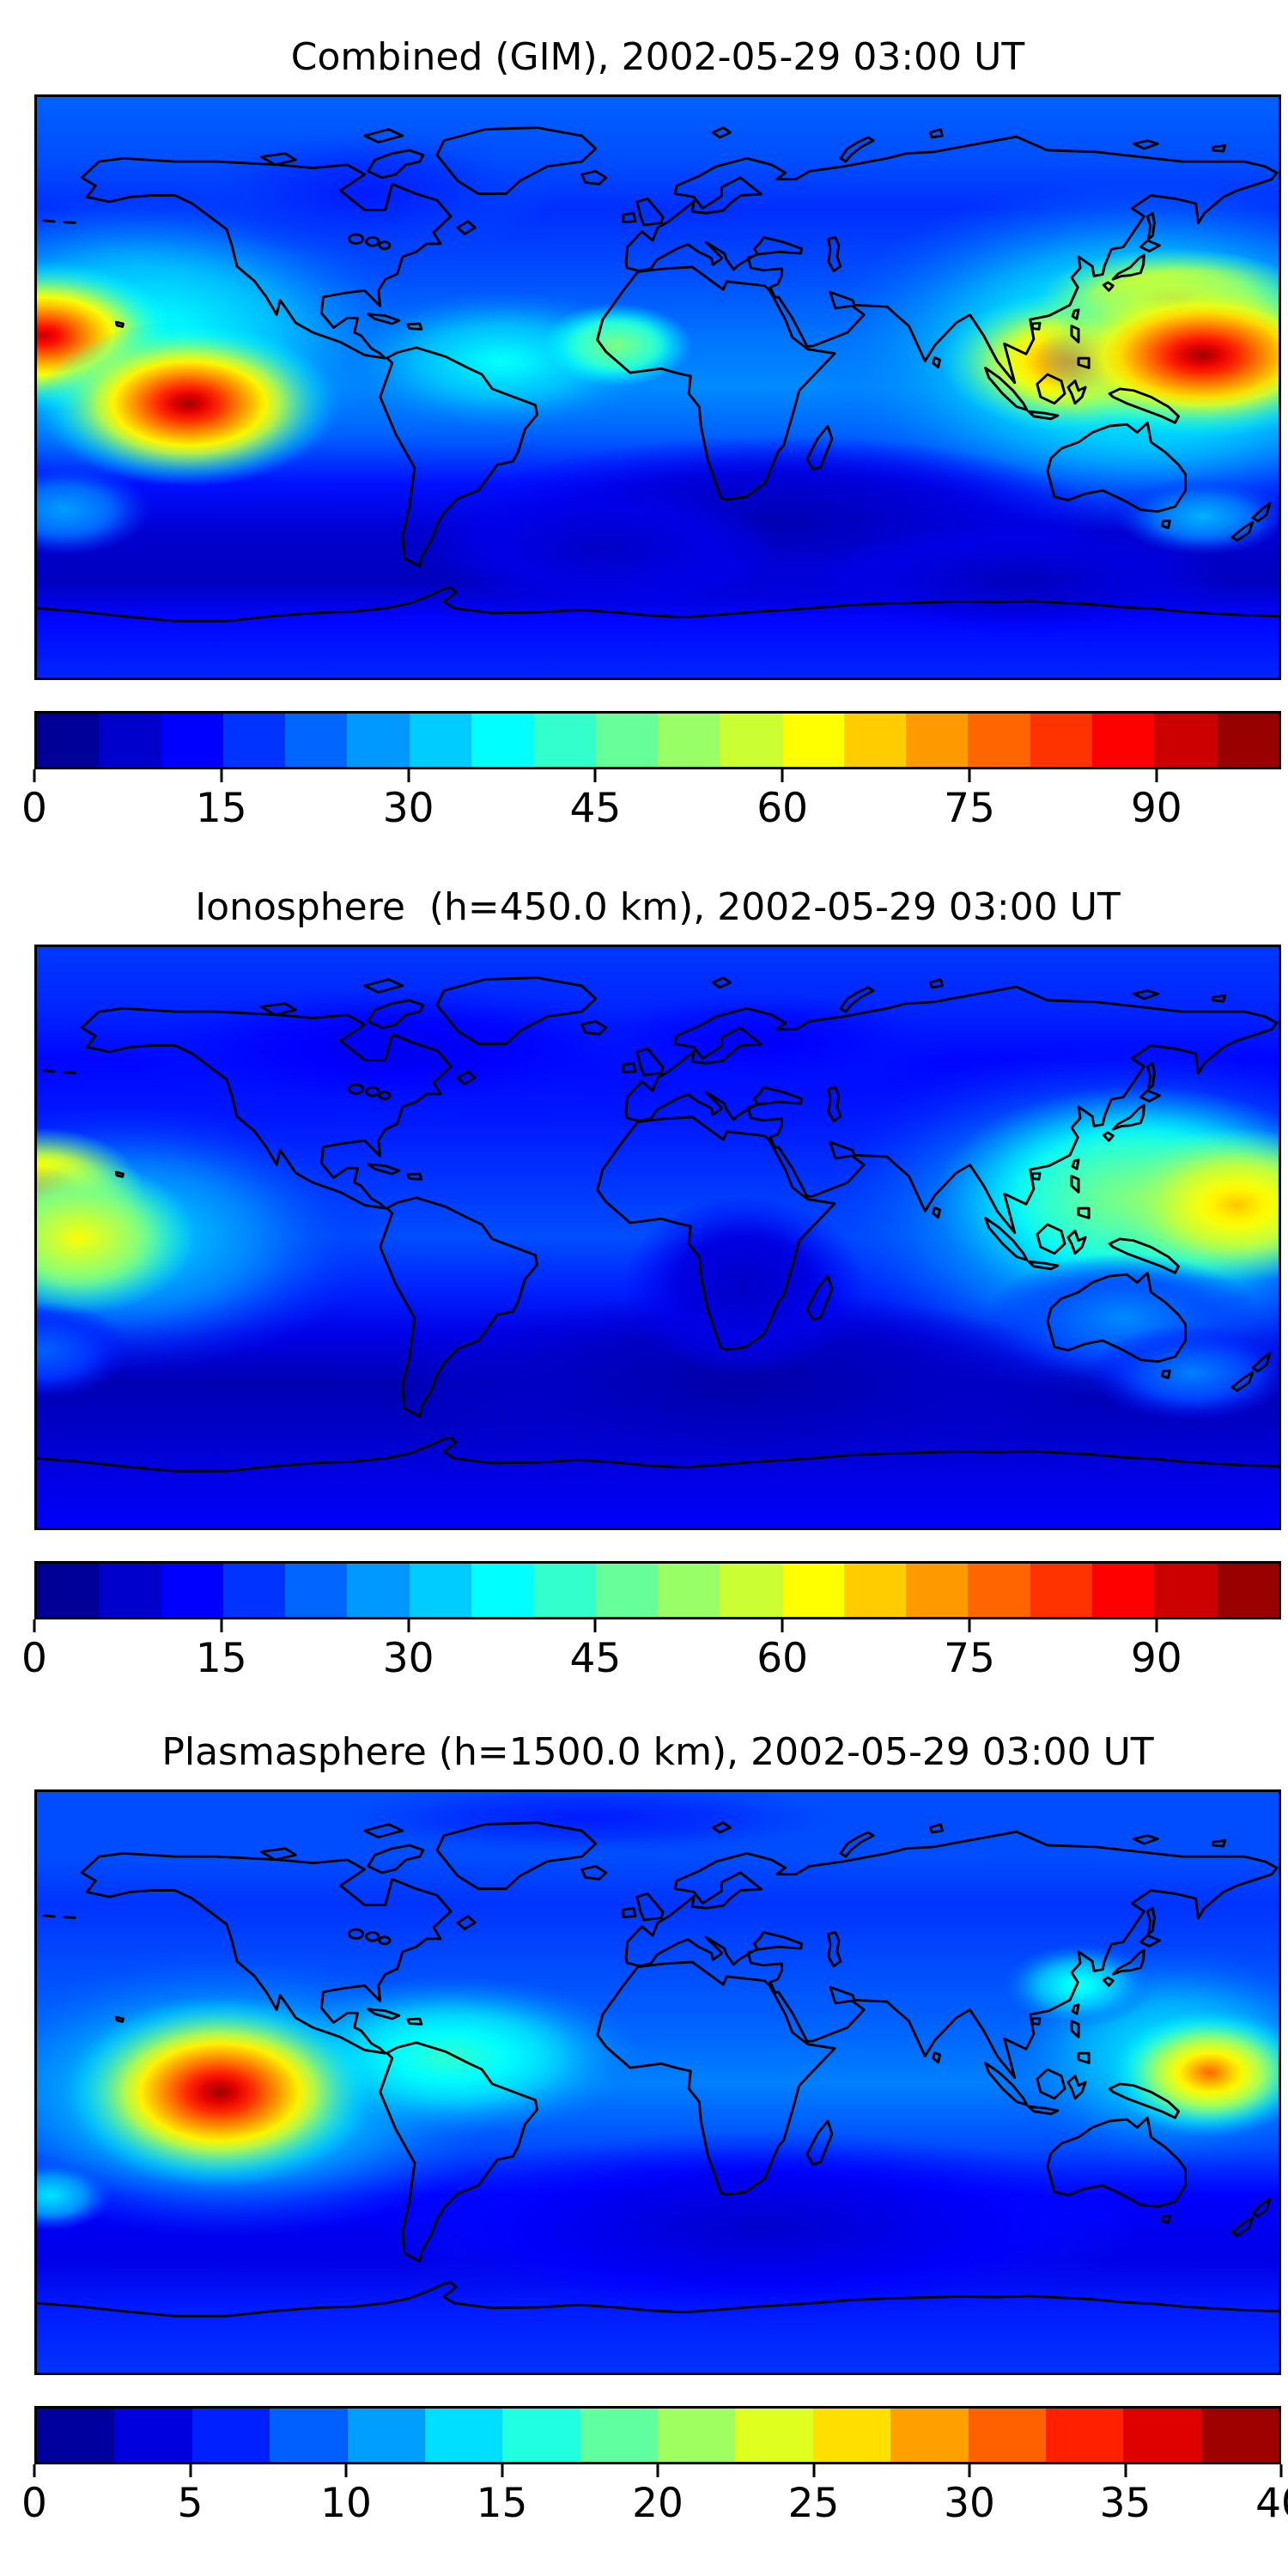 The height and width of the screenshot is (2576, 1288). I want to click on colorbar-labels-ionosphere: 0 15 30 45 60 75 90, so click(651, 1660).